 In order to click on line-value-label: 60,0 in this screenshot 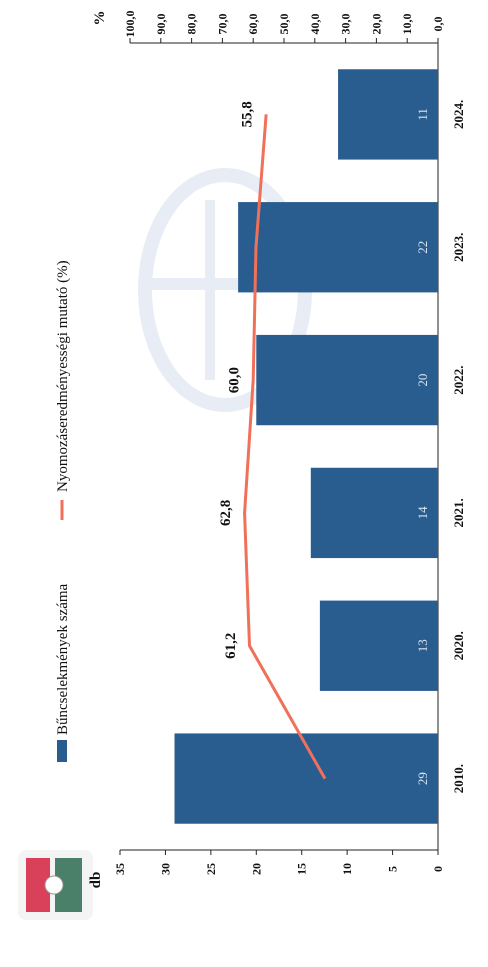, I will do `click(235, 380)`.